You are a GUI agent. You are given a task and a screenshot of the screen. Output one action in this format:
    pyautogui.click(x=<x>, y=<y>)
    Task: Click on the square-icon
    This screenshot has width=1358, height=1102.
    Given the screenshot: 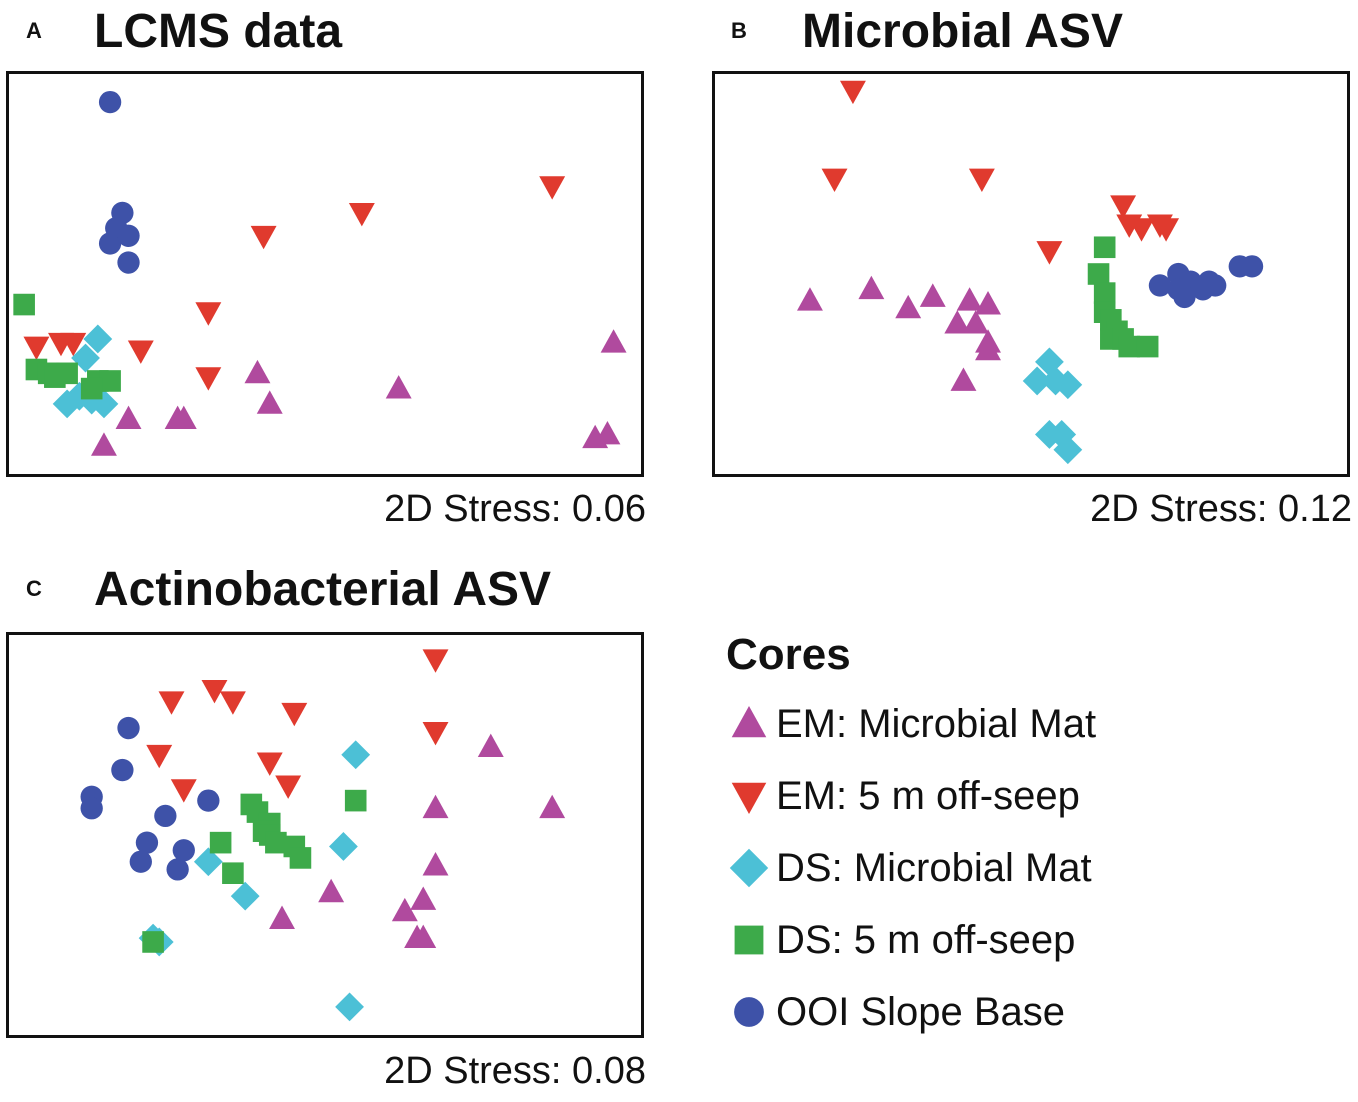 What is the action you would take?
    pyautogui.click(x=749, y=940)
    